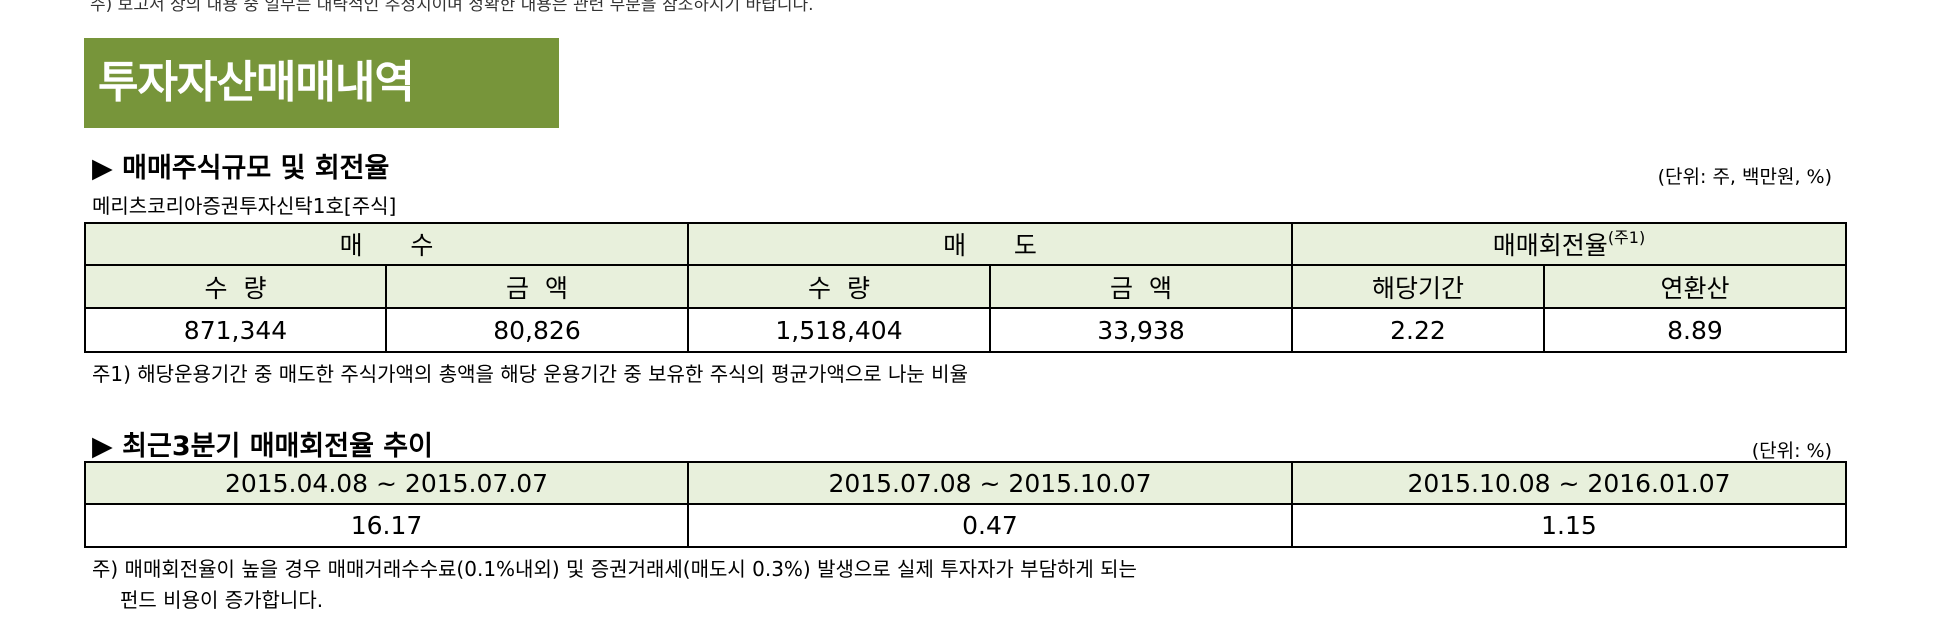 The width and height of the screenshot is (1940, 628). What do you see at coordinates (235, 330) in the screenshot?
I see `buy-qty-value: 871,344` at bounding box center [235, 330].